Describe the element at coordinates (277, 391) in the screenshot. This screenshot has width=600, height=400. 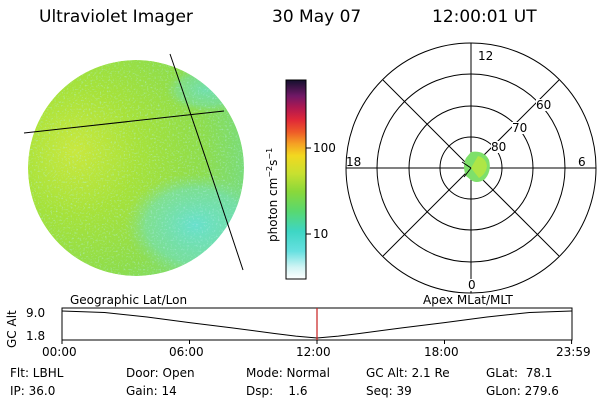
I see `info-dsp: Dsp: 1.6` at that location.